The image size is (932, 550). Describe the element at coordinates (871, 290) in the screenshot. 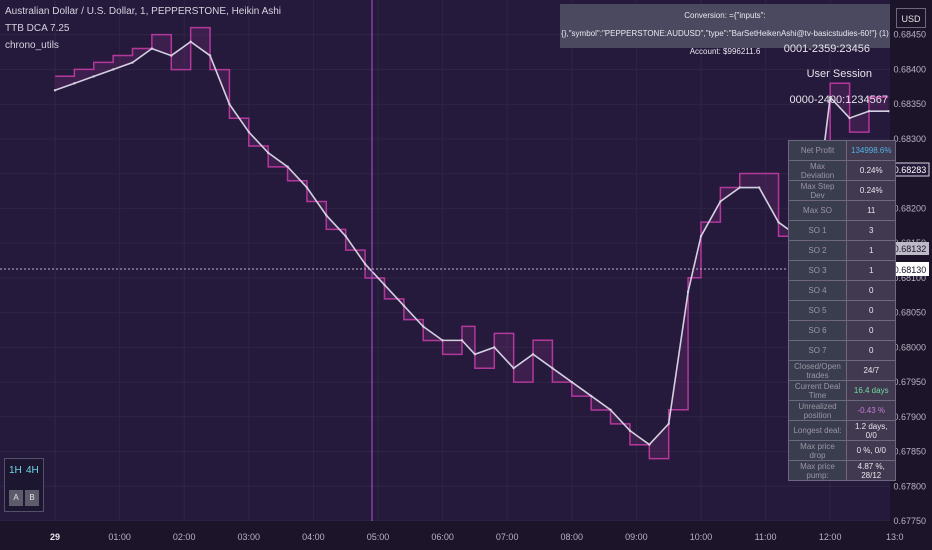

I see `stats-value: 0` at that location.